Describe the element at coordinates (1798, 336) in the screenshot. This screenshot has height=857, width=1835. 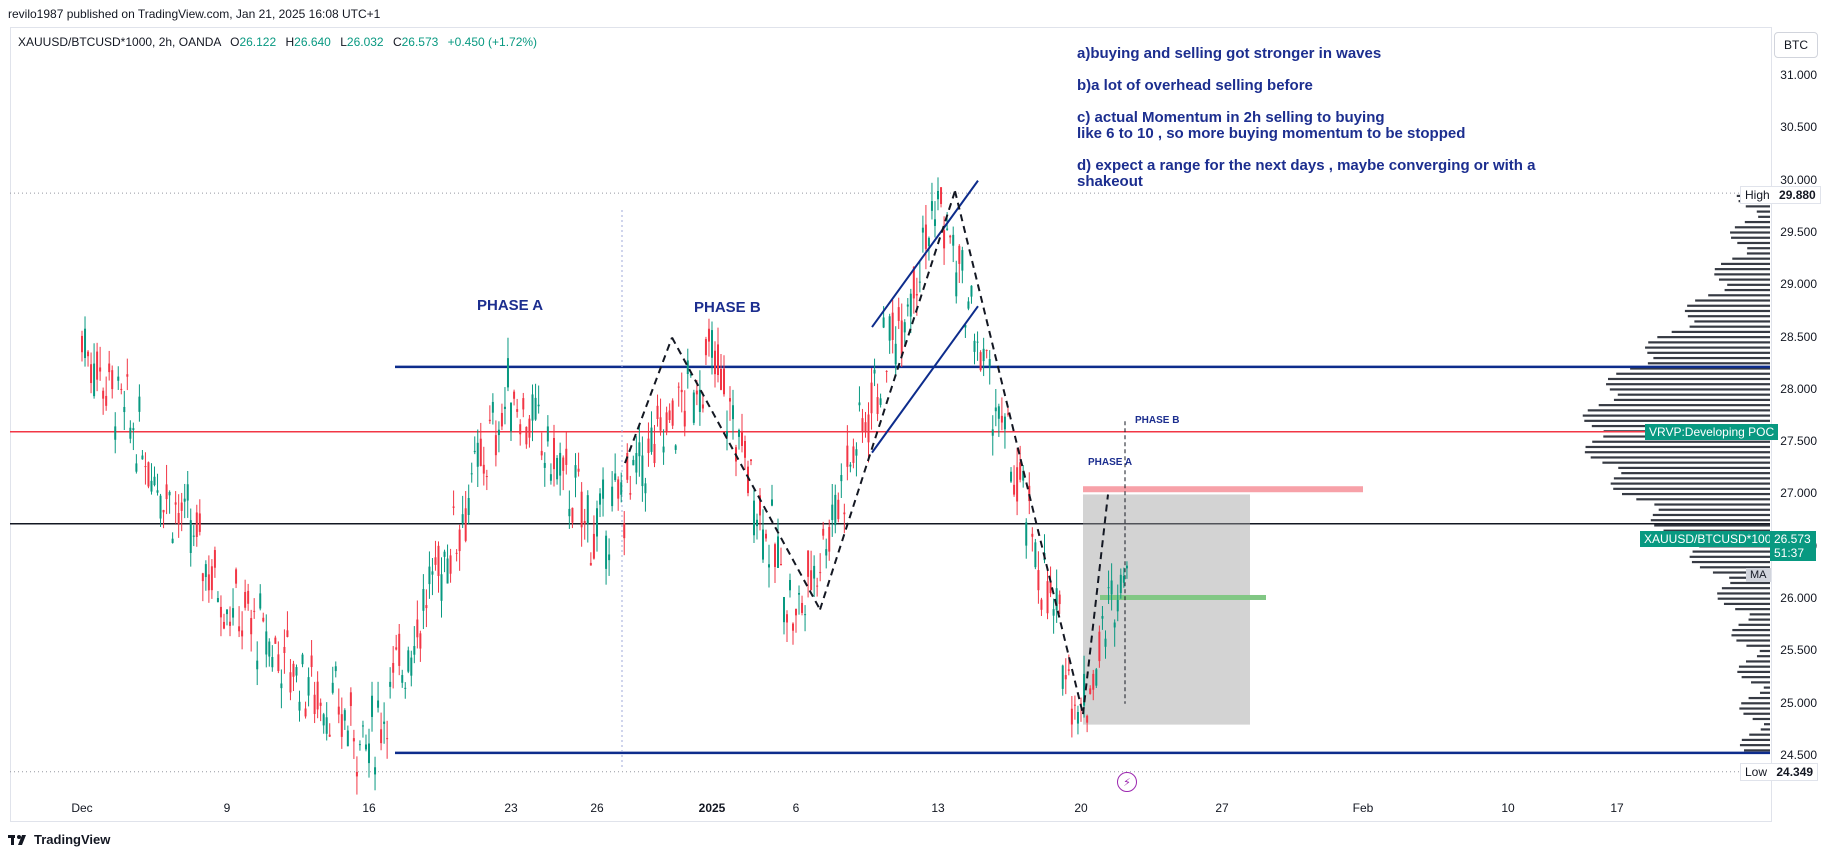
I see `price-tick-label: 28.500` at that location.